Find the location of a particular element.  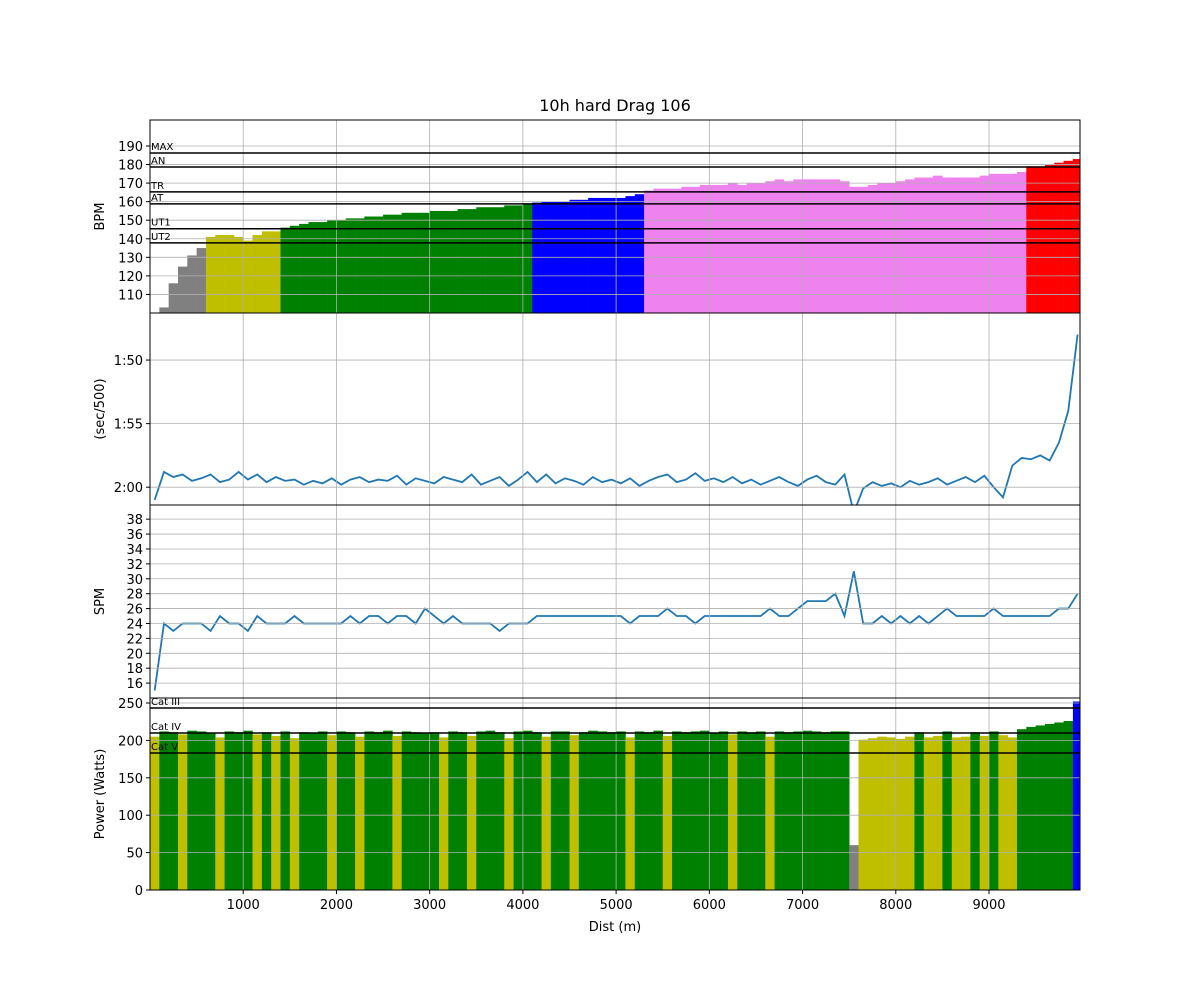

x-axis-label: Dist (m) is located at coordinates (615, 927).